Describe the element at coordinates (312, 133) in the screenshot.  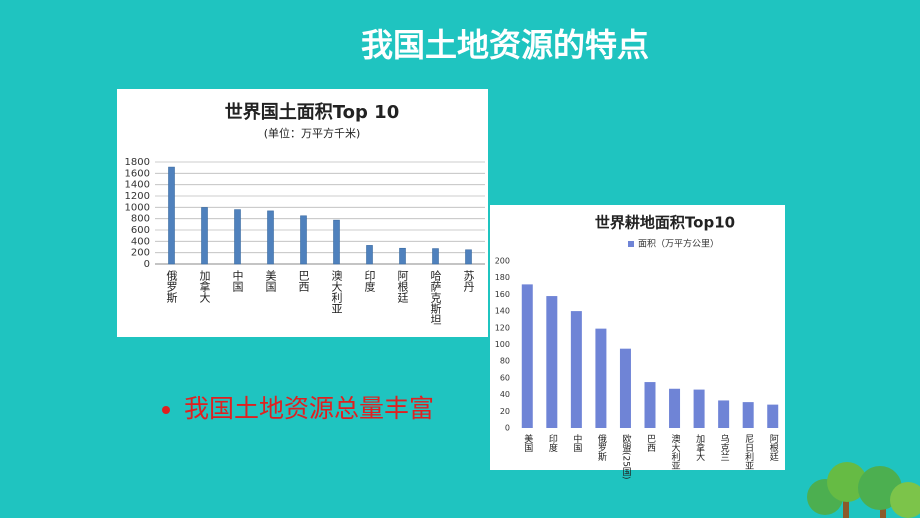
I see `chart-subtitle: (单位：万平方千米)` at that location.